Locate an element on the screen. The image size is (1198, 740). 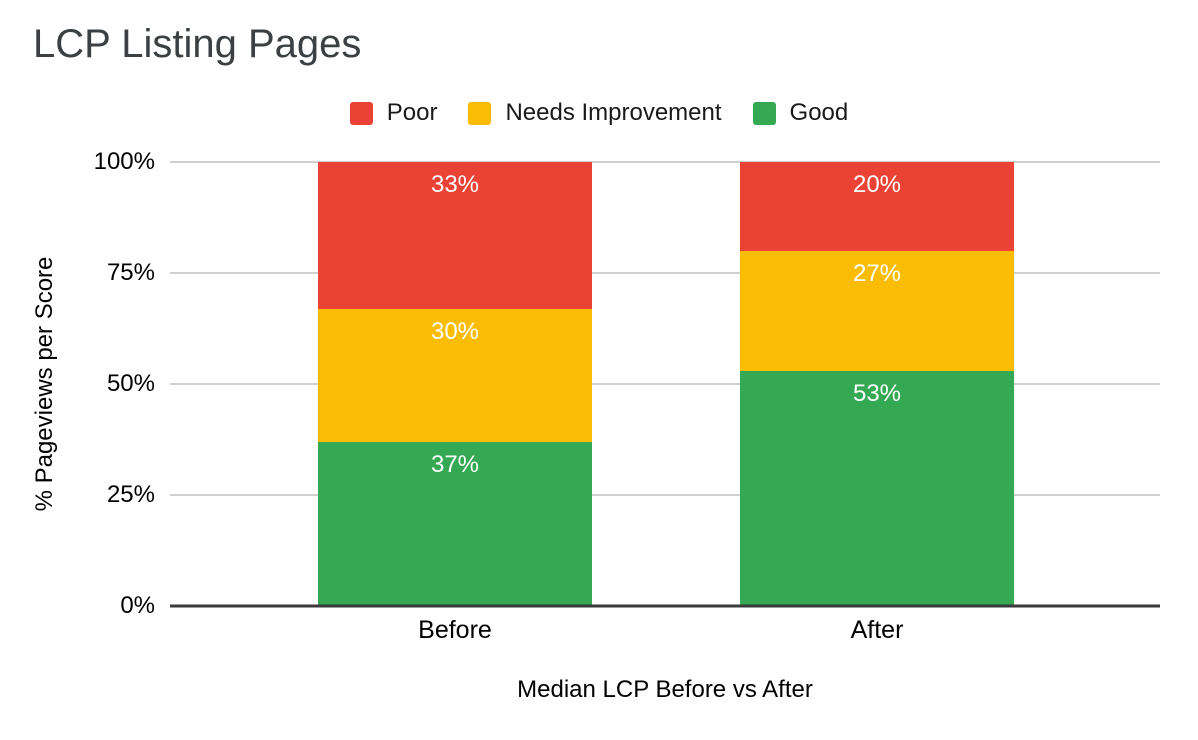
segment-needs-improvement: 27% is located at coordinates (877, 310).